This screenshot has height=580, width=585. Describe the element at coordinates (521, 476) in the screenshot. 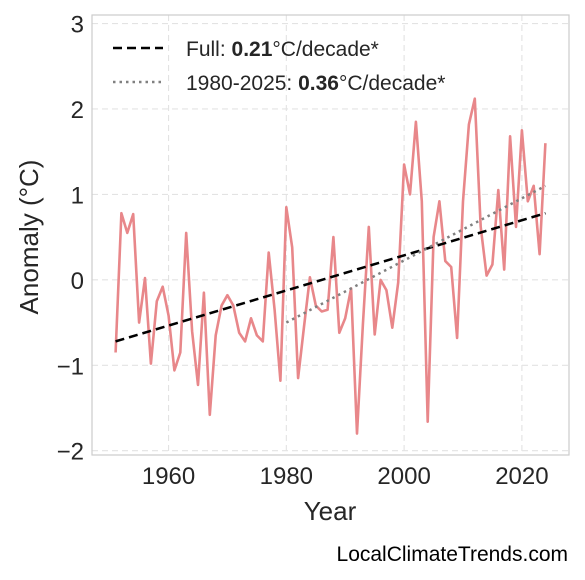

I see `x-tick-label: 2020` at that location.